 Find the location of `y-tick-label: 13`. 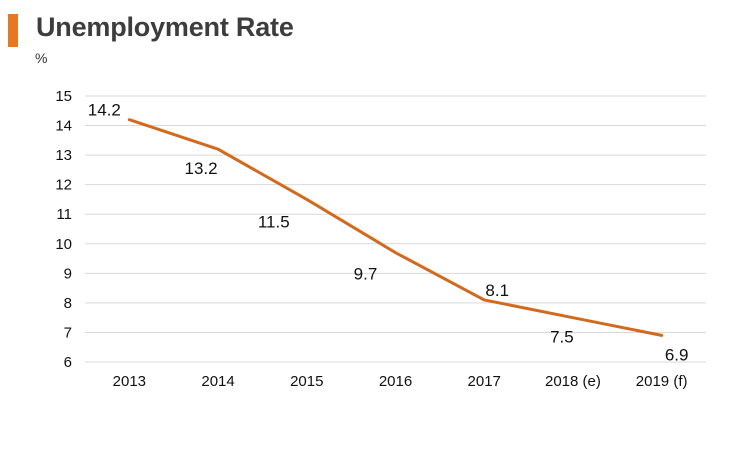

y-tick-label: 13 is located at coordinates (63, 155).